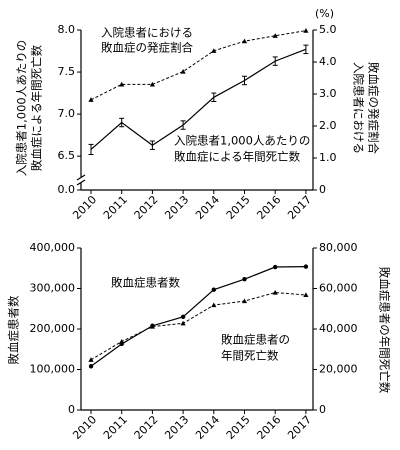 This screenshot has height=450, width=400. I want to click on left-tick-label: 0.0, so click(67, 189).